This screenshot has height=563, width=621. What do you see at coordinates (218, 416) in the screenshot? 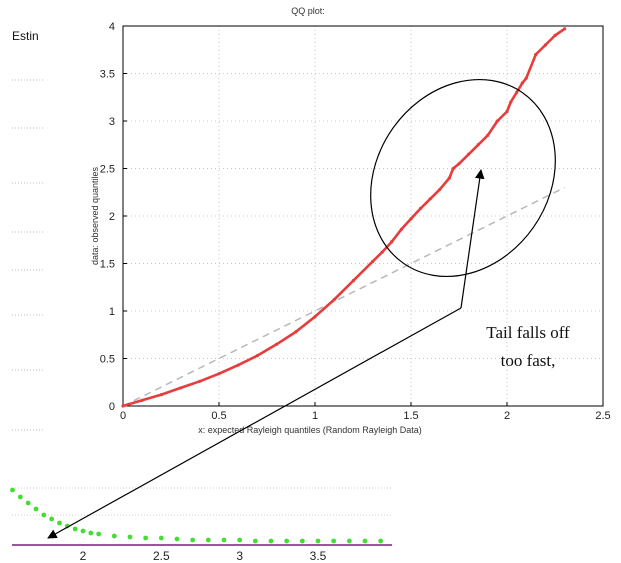
I see `qq-x-tick-label: 0.5` at bounding box center [218, 416].